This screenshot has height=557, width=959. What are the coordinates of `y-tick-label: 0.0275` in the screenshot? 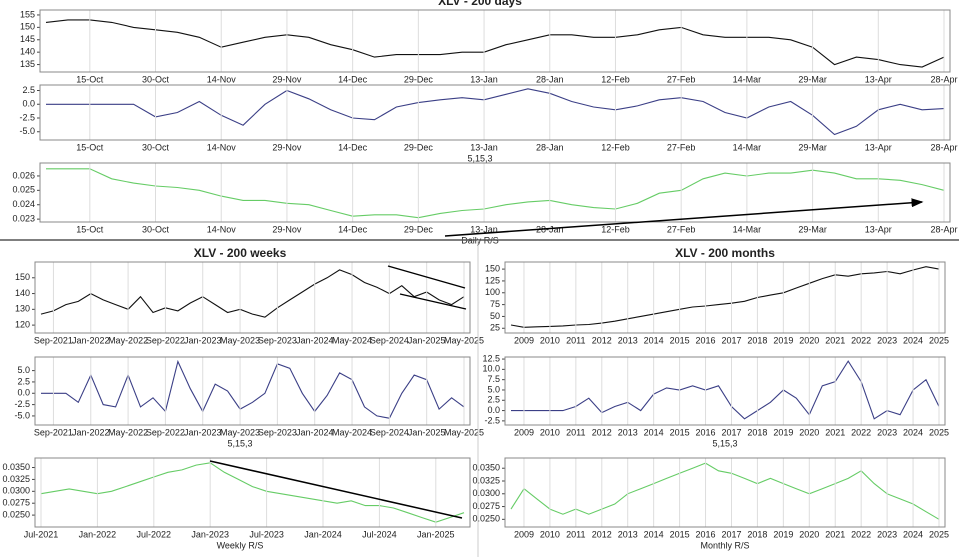 It's located at (16, 503).